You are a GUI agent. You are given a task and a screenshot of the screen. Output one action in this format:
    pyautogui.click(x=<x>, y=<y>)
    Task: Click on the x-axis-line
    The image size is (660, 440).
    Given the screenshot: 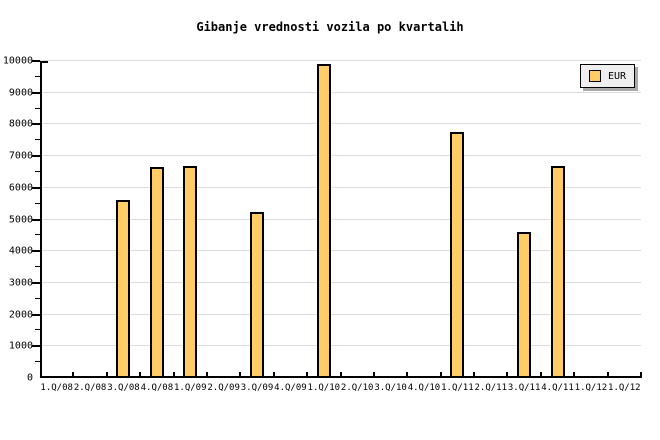 What is the action you would take?
    pyautogui.click(x=340, y=377)
    